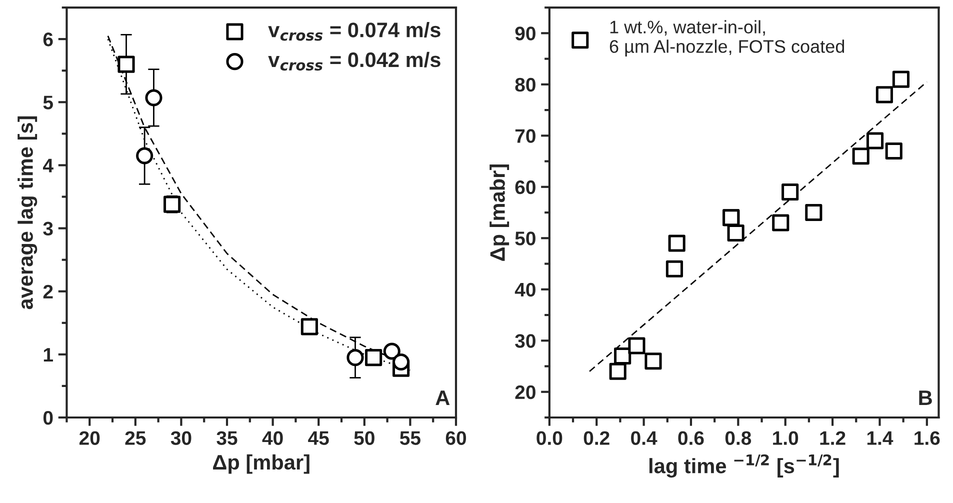 The image size is (953, 503). Describe the element at coordinates (925, 397) in the screenshot. I see `annotation: B` at that location.